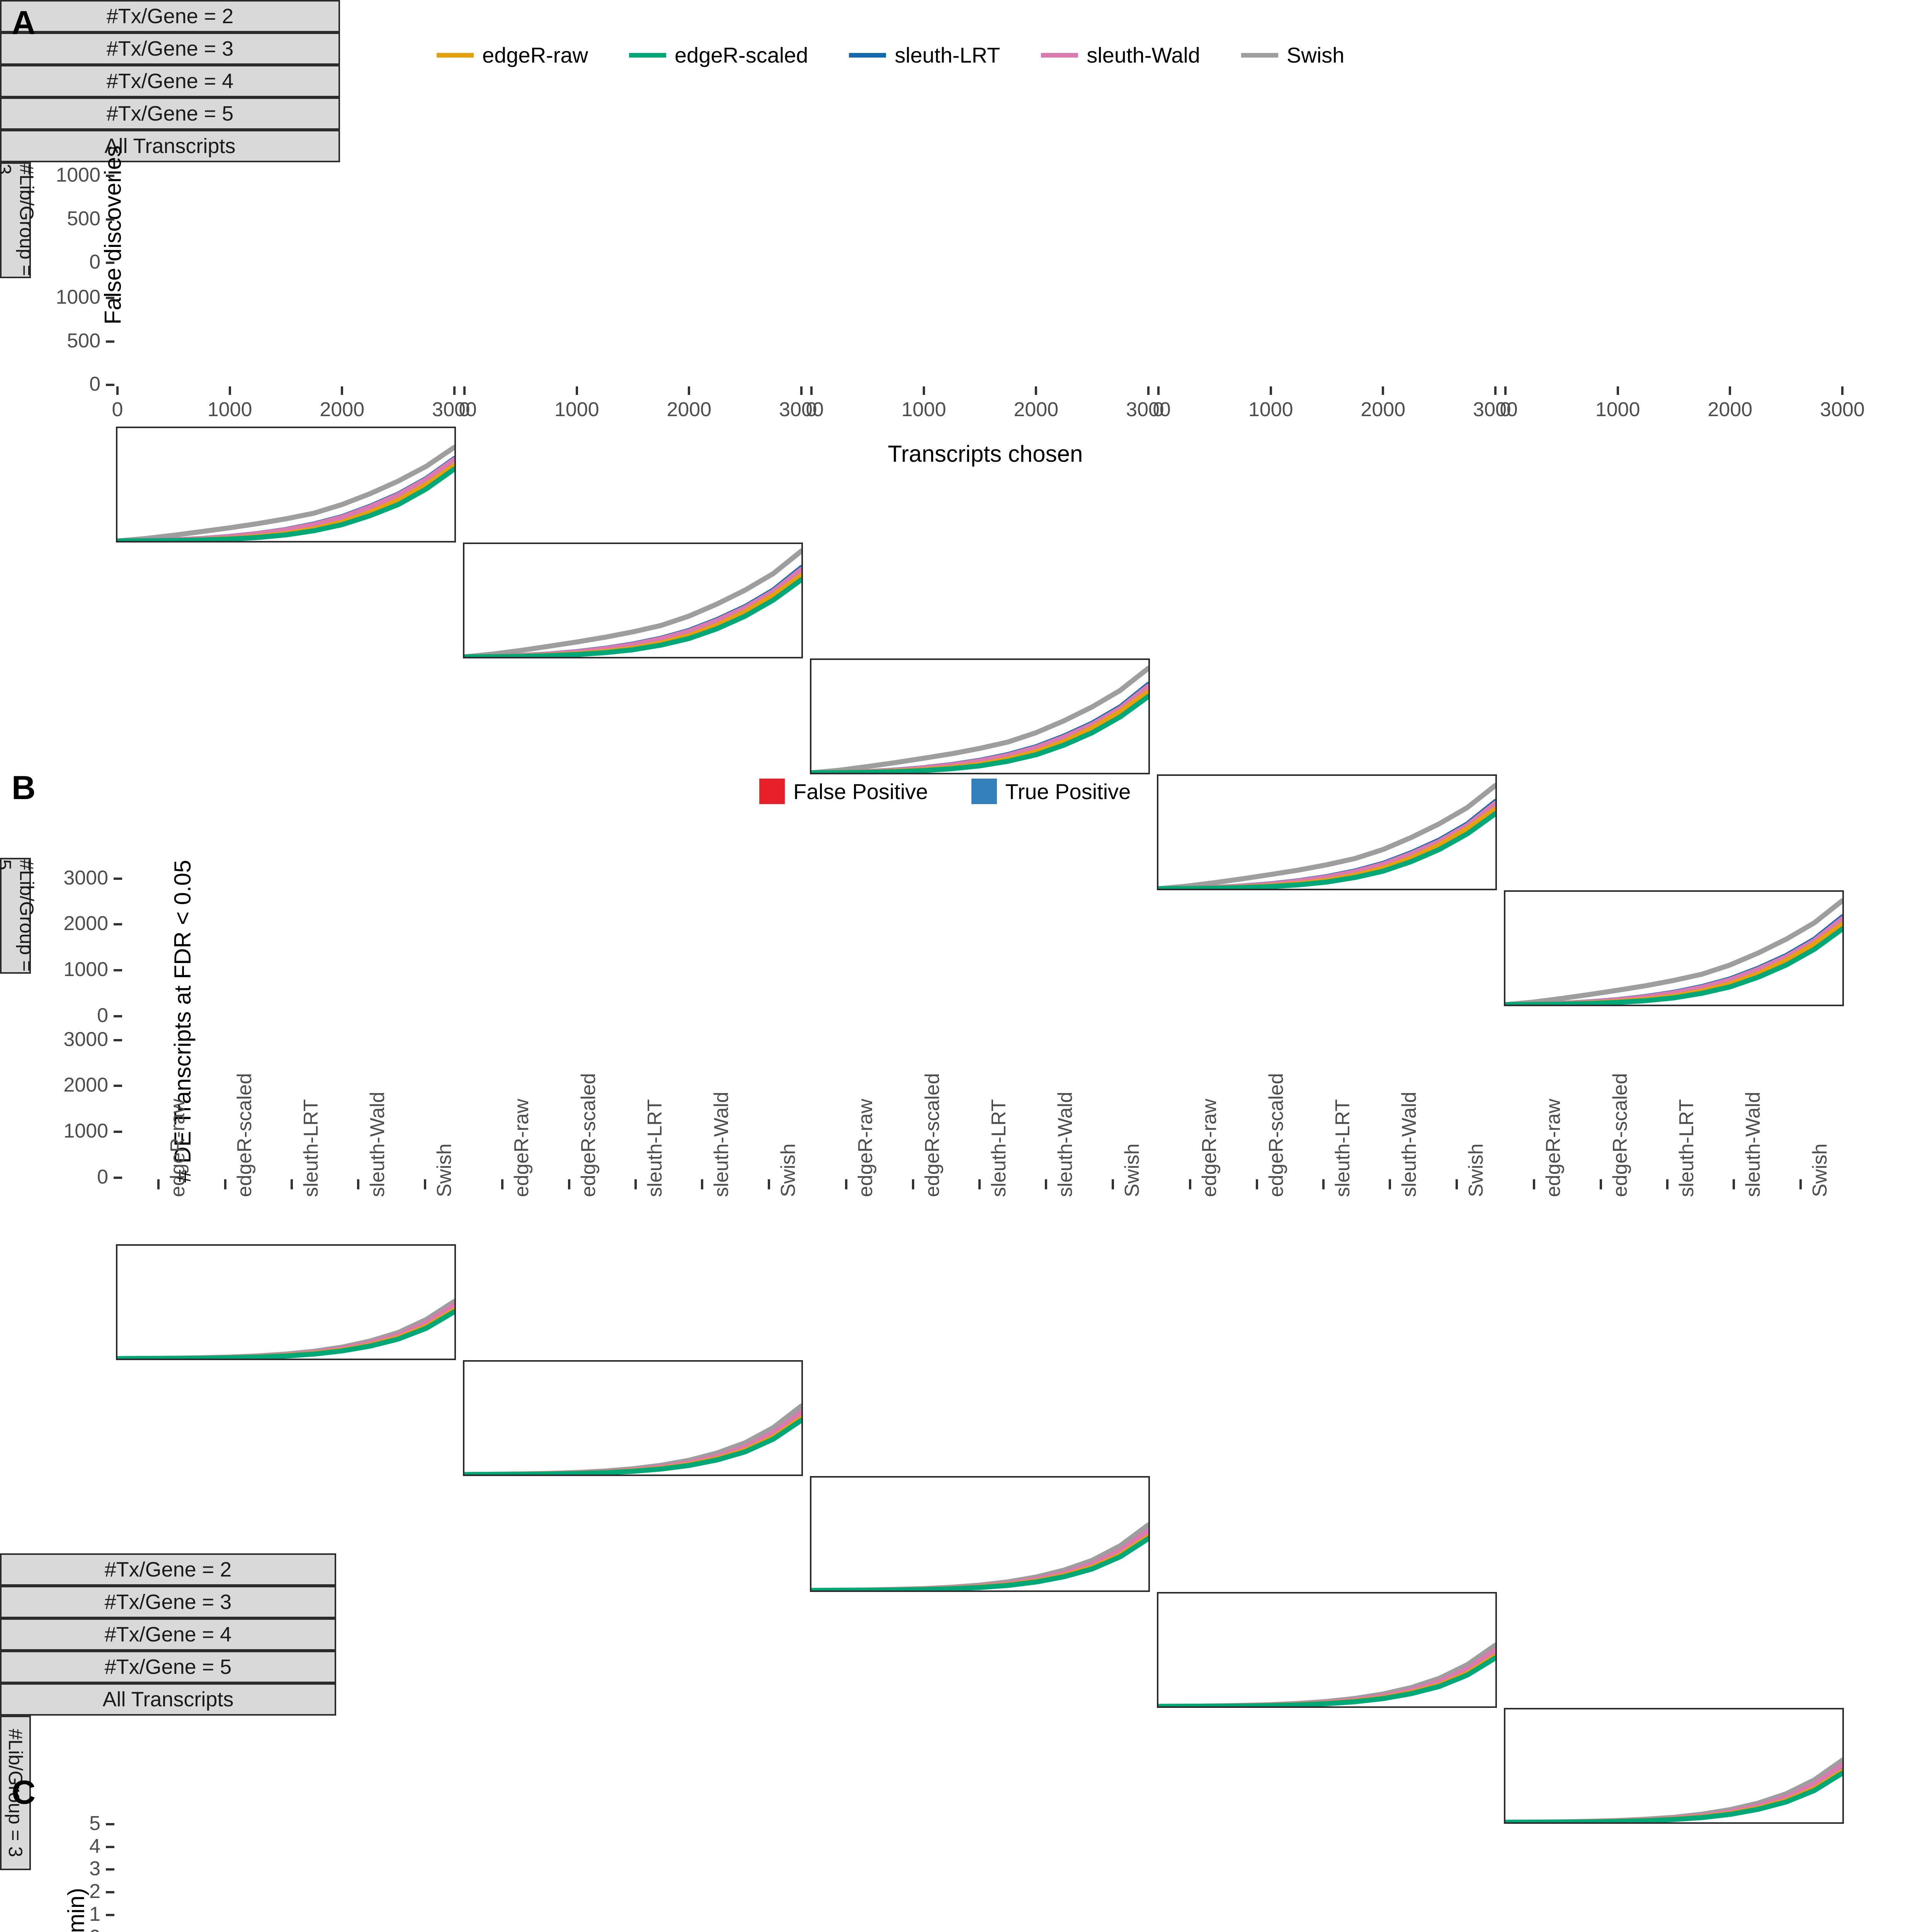 Image resolution: width=1932 pixels, height=1932 pixels. I want to click on legend-label-True Positive: True Positive, so click(1068, 792).